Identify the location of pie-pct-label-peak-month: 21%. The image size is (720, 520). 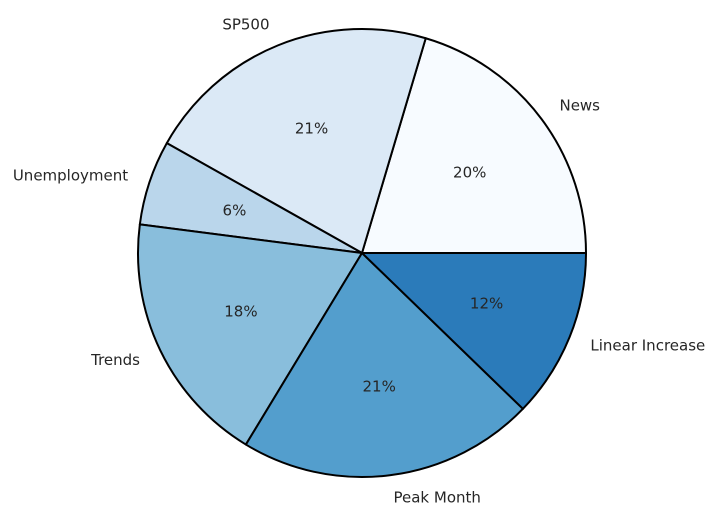
(379, 386).